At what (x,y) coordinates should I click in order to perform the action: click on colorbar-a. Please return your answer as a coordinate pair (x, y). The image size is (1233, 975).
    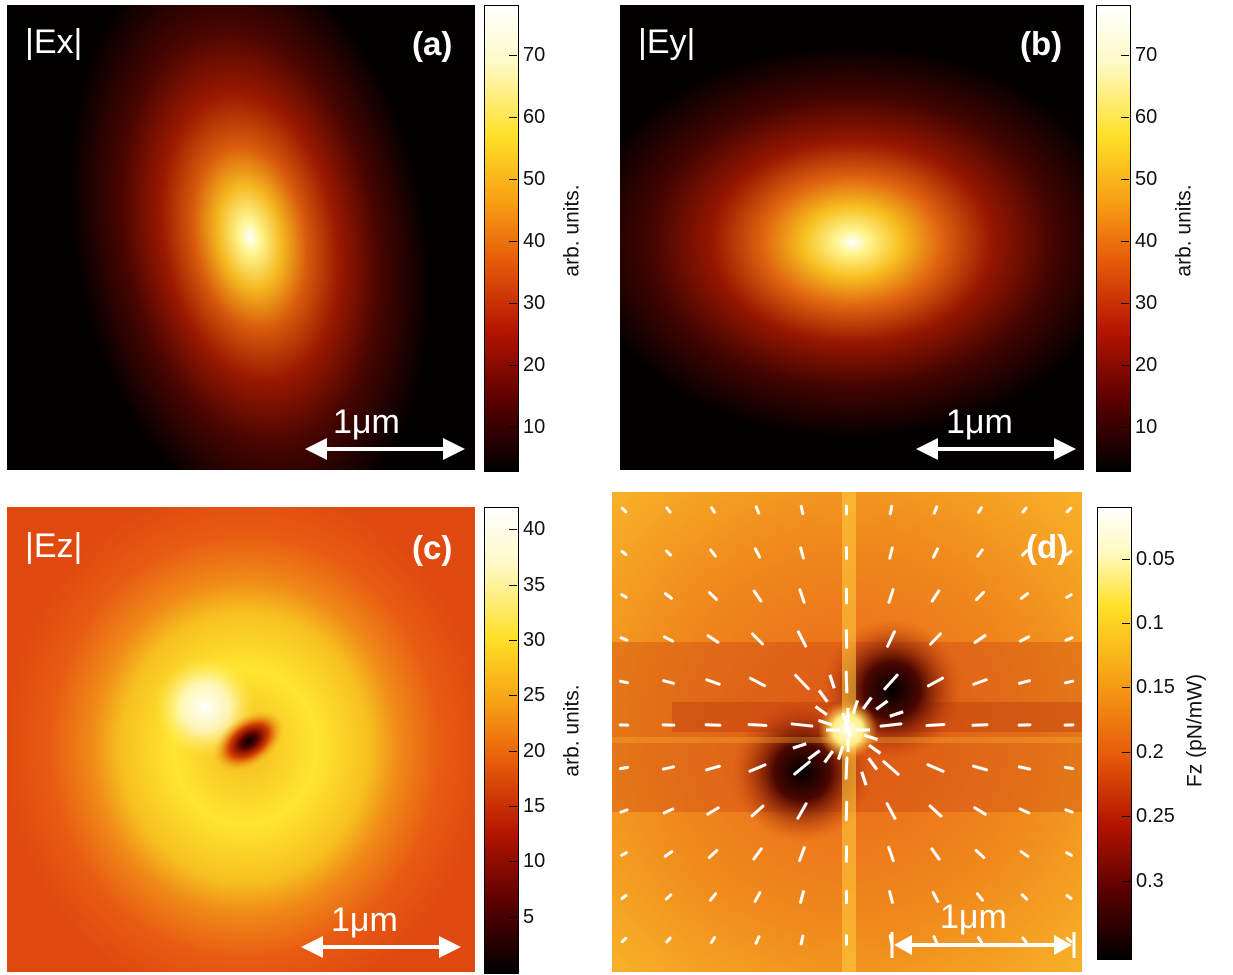
    Looking at the image, I should click on (501, 238).